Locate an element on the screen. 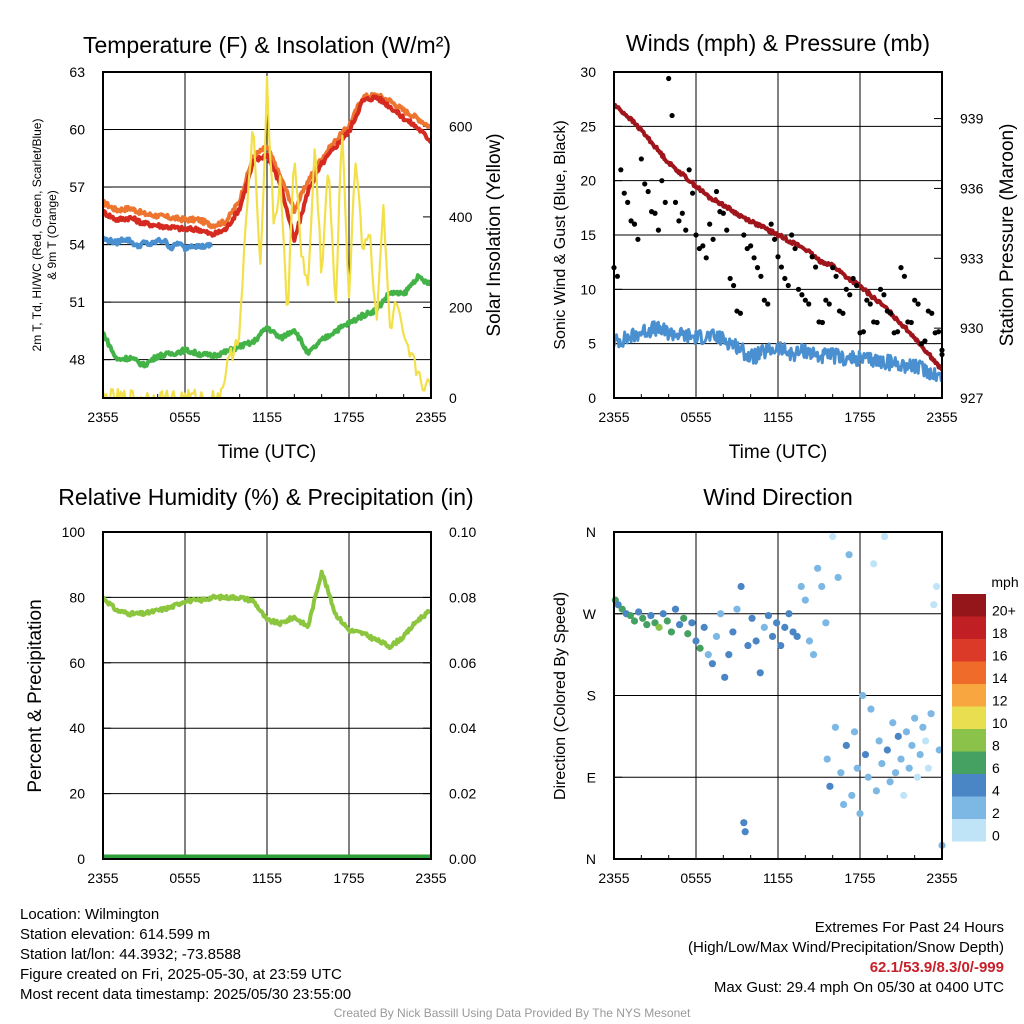  dir-ylabel: Direction (Colored By Speed) is located at coordinates (560, 696).